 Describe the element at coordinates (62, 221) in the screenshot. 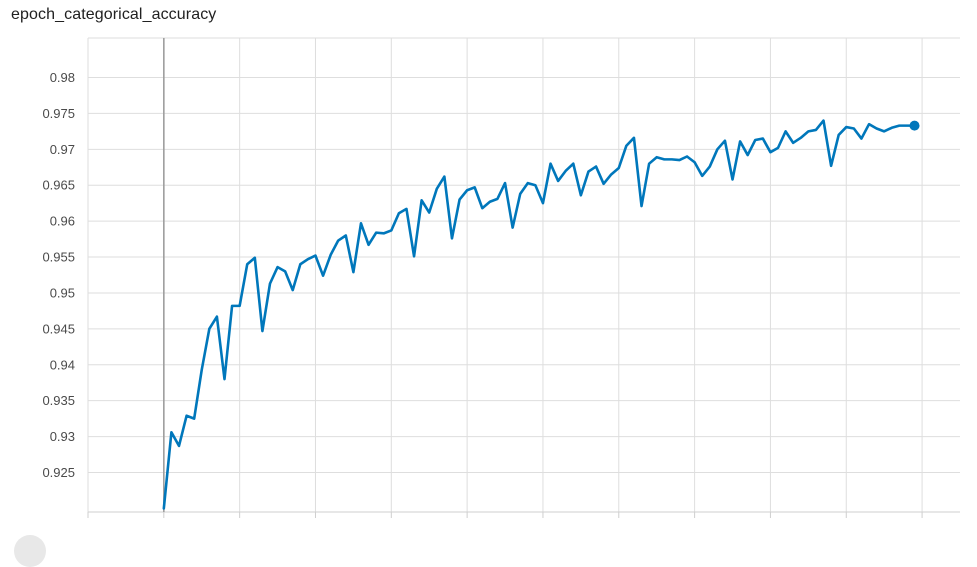

I see `y-tick-label: 0.96` at that location.